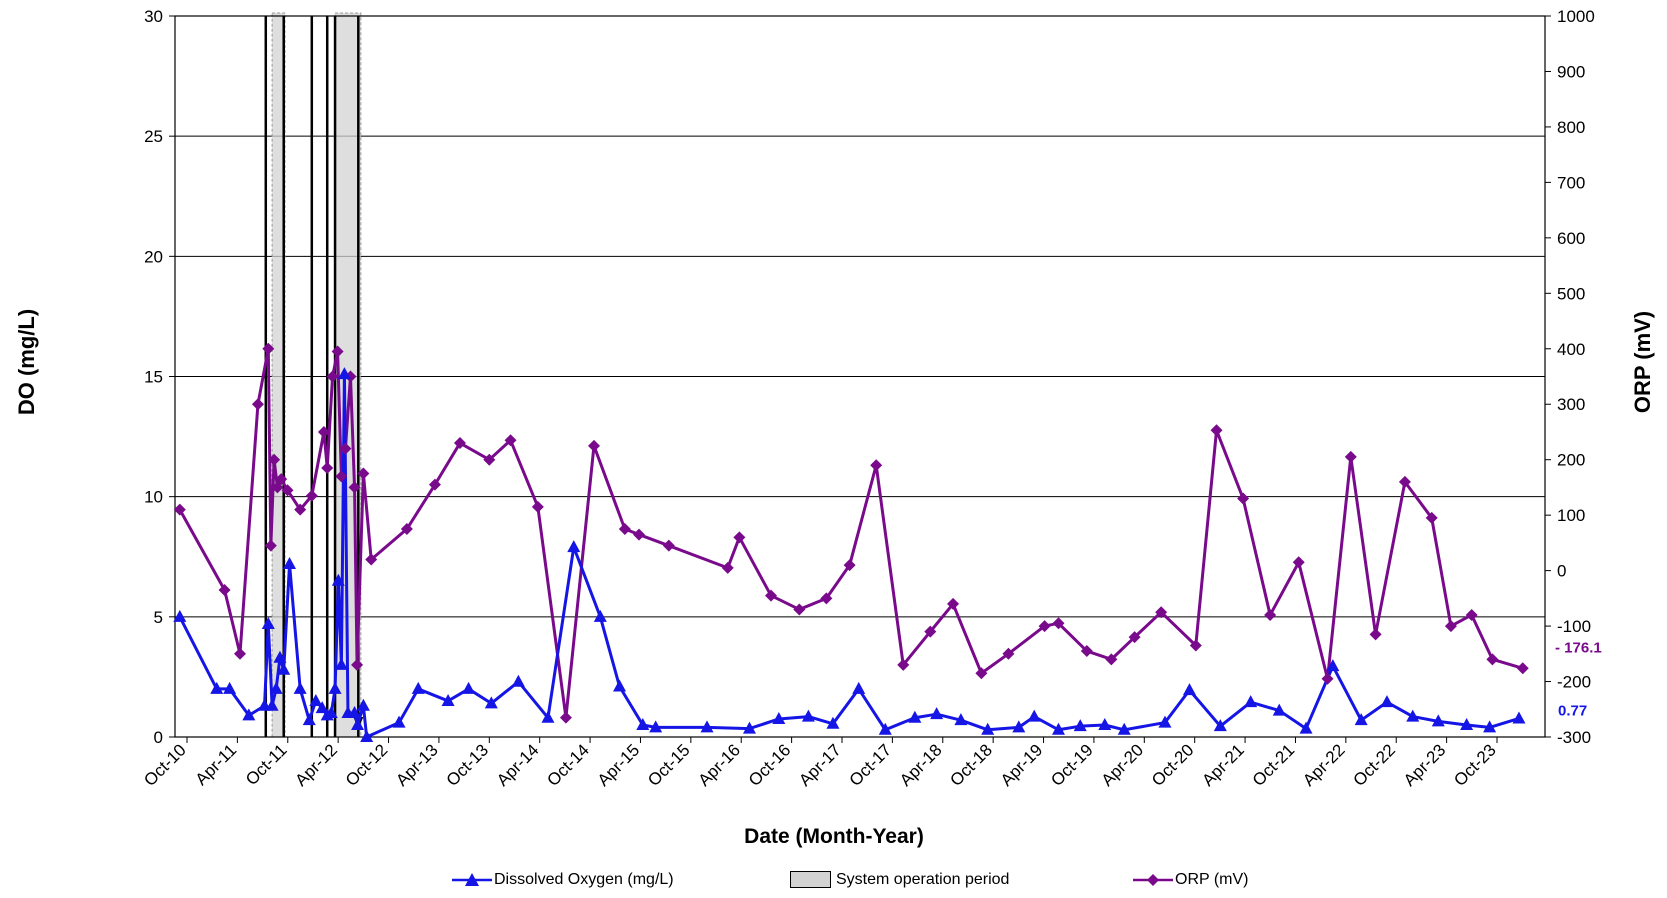  I want to click on y-axis-left-title: DO (mg/L), so click(26, 362).